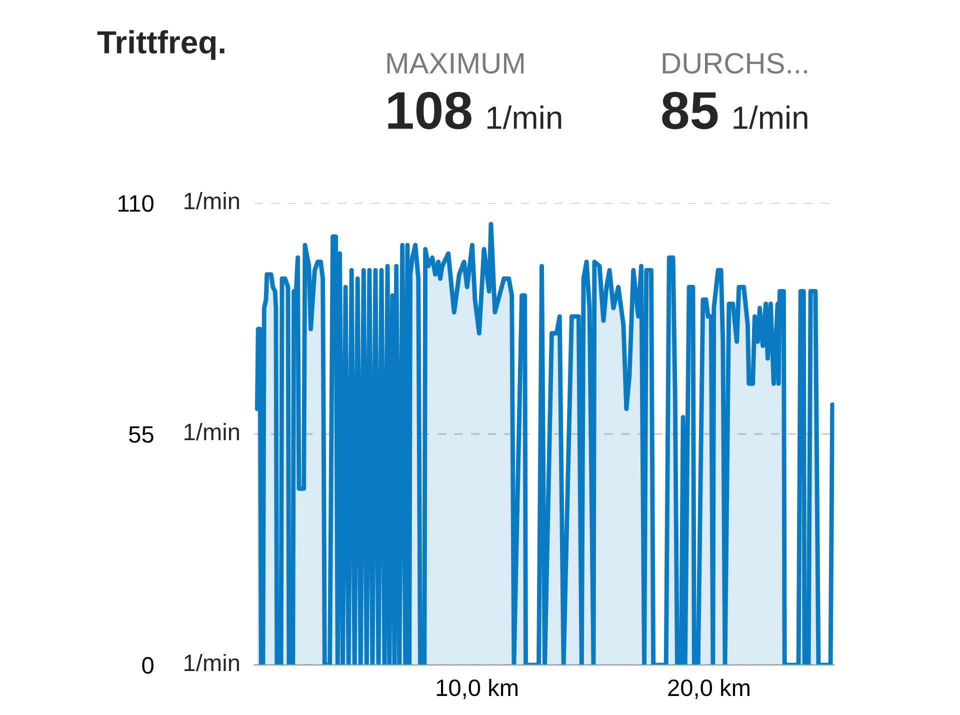  I want to click on y-axis-title: 1/min, so click(211, 663).